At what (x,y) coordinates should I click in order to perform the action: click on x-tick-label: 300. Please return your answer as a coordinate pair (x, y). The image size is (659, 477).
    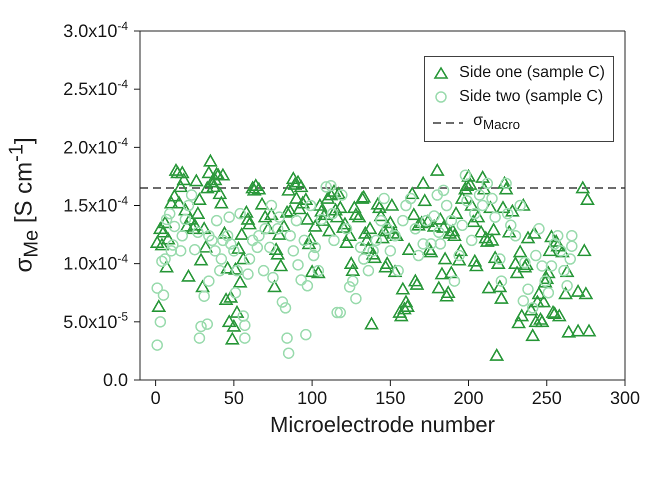
    Looking at the image, I should click on (625, 398).